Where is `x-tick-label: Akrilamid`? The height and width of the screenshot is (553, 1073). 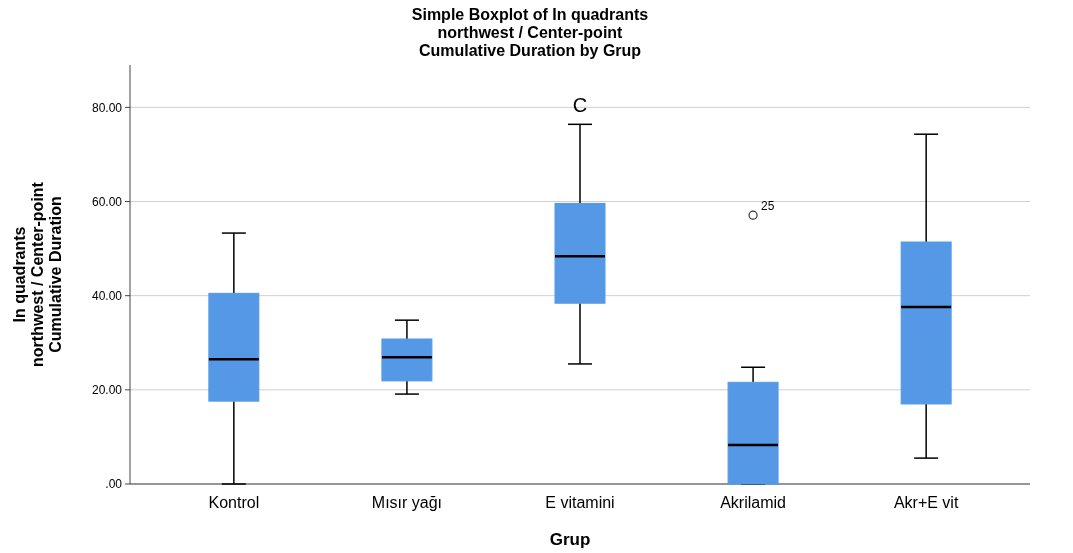 x-tick-label: Akrilamid is located at coordinates (753, 502).